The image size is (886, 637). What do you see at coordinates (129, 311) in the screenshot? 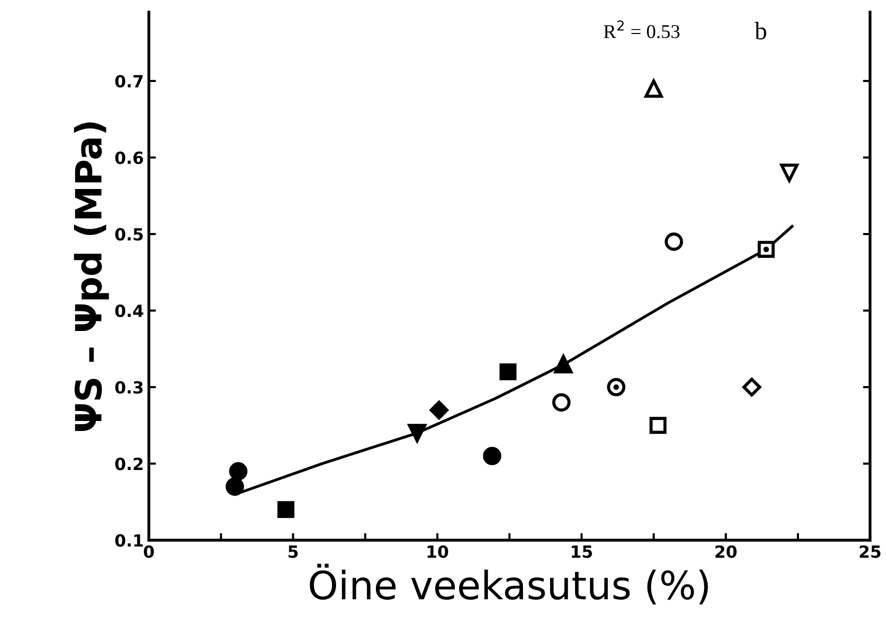
I see `y-tick-label: 0.4` at bounding box center [129, 311].